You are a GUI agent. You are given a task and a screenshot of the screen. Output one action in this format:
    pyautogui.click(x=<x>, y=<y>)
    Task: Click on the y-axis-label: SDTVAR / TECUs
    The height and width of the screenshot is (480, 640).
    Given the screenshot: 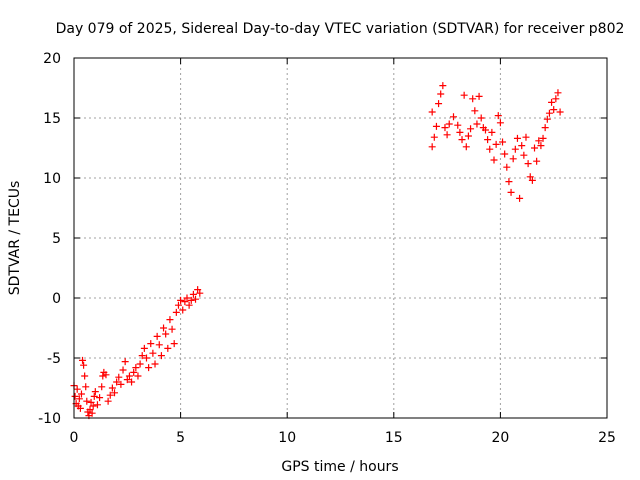 What is the action you would take?
    pyautogui.click(x=15, y=238)
    